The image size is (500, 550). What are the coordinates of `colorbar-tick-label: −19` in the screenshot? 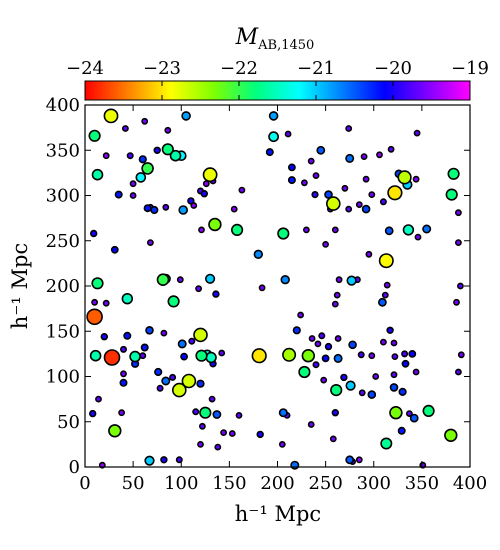 It's located at (470, 68).